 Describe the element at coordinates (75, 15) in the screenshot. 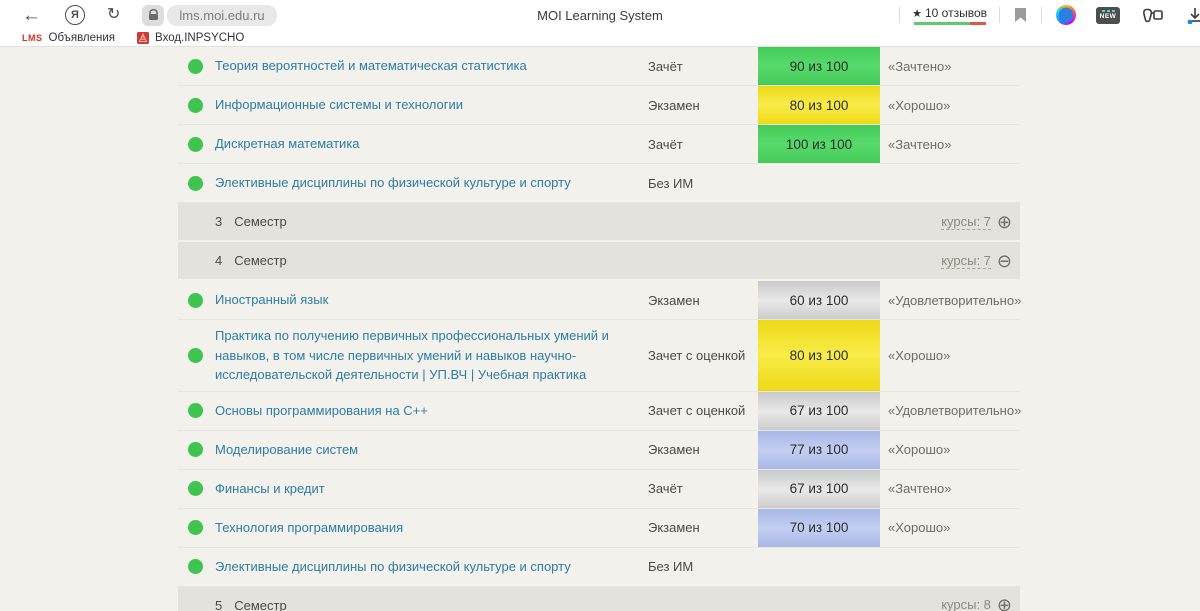

I see `yandex-browser-icon: Я` at that location.